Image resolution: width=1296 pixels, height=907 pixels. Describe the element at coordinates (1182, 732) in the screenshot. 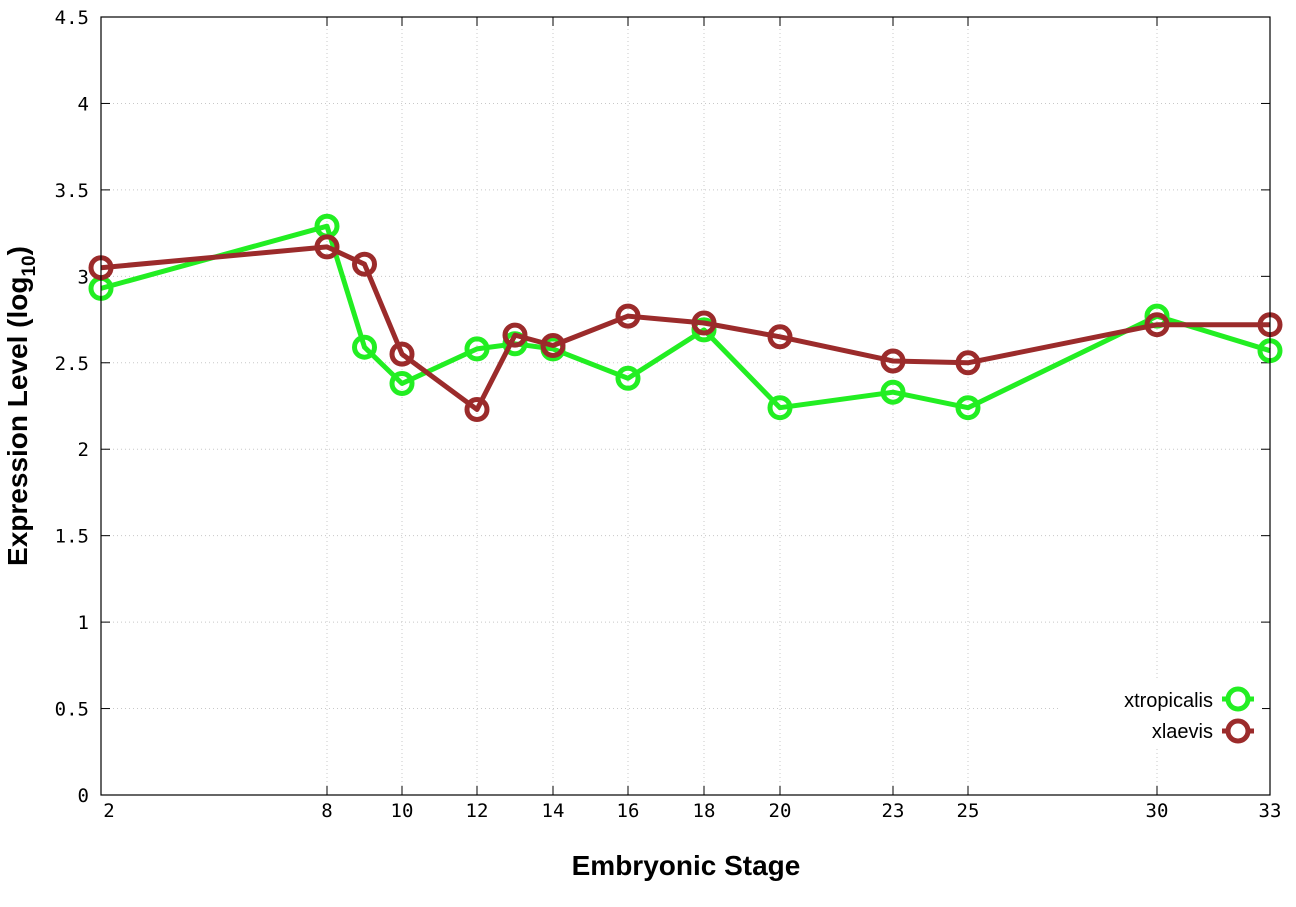

I see `legend-label-xlaevis: xlaevis` at that location.